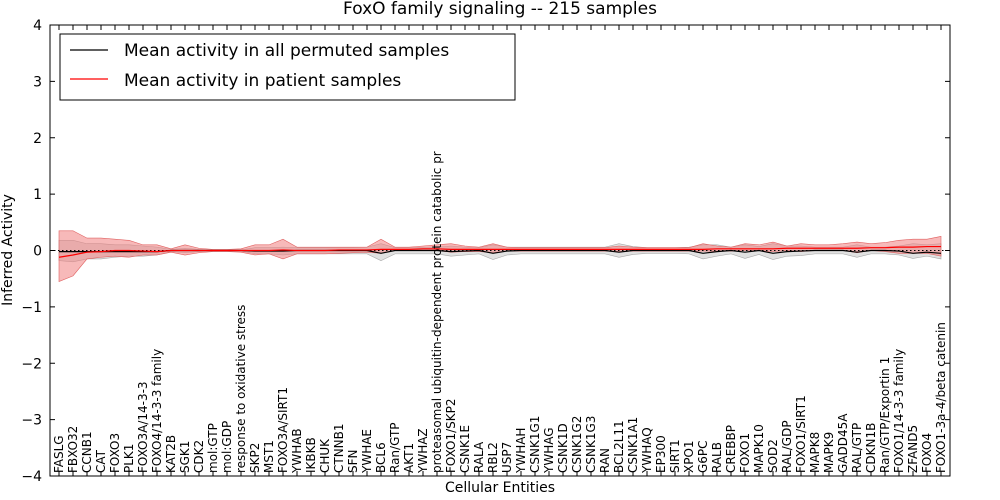 The image size is (1000, 500). Describe the element at coordinates (171, 454) in the screenshot. I see `x-tick-label: KAT2B` at that location.